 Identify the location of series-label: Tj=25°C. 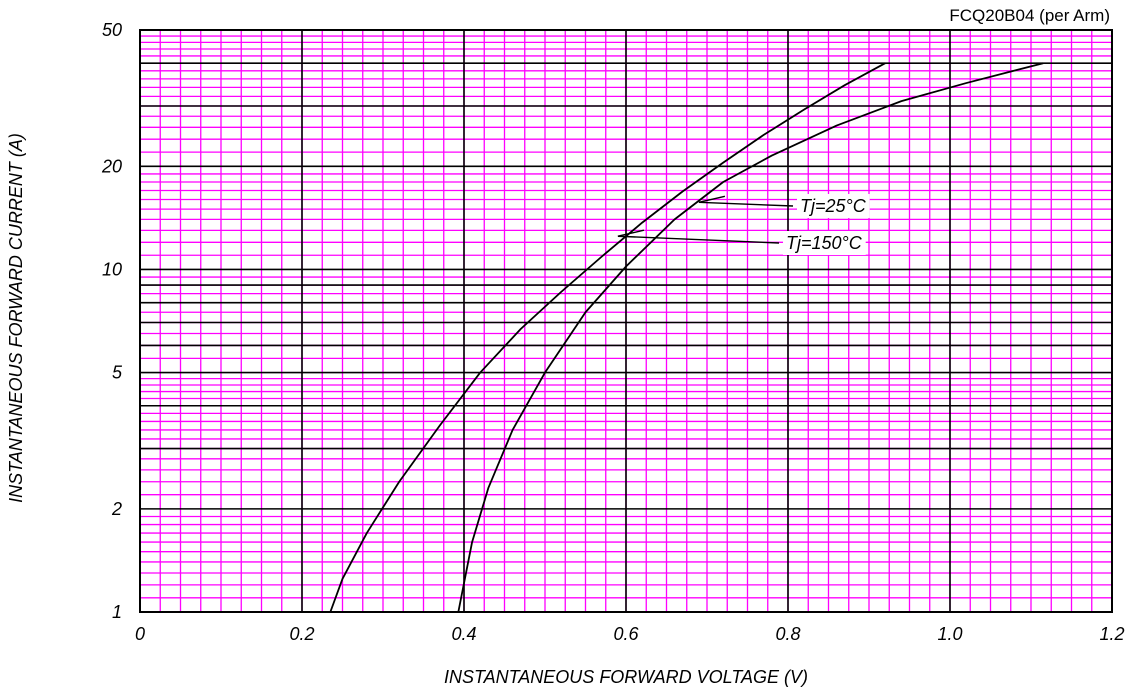
(833, 206).